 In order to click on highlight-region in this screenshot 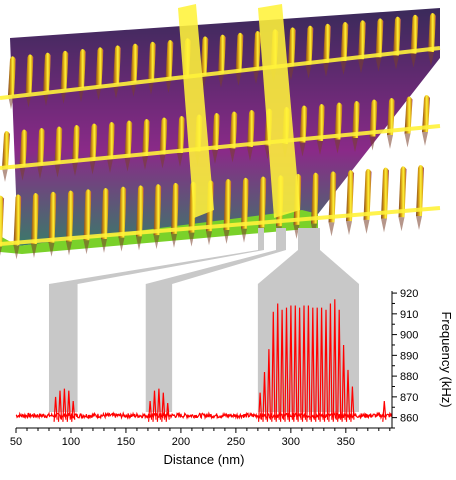, I will do `click(63, 350)`.